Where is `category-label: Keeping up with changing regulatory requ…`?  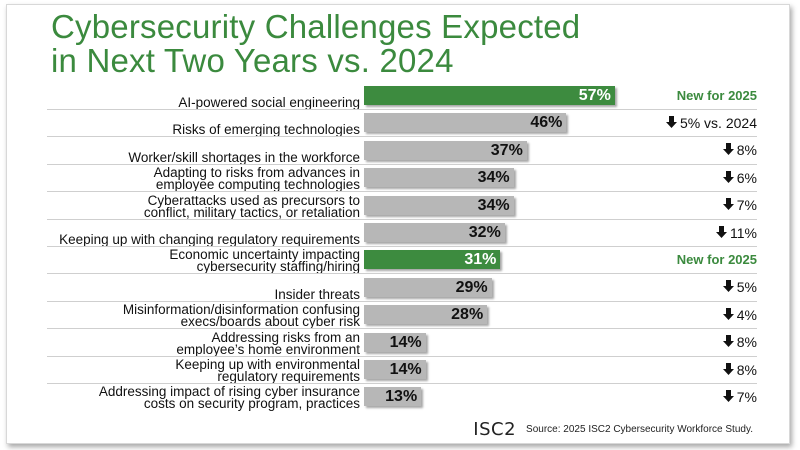
category-label: Keeping up with changing regulatory requ… is located at coordinates (203, 233).